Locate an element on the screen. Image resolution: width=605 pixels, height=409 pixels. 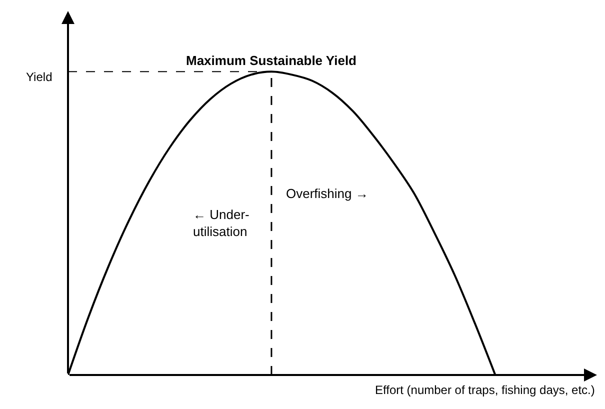
text: Maximum Sustainable Yield is located at coordinates (271, 60).